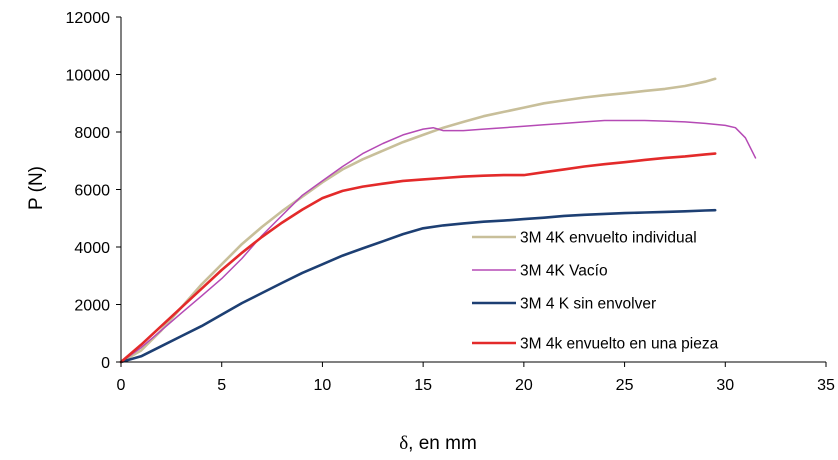 The width and height of the screenshot is (838, 460). What do you see at coordinates (625, 385) in the screenshot?
I see `x-tick-label: 25` at bounding box center [625, 385].